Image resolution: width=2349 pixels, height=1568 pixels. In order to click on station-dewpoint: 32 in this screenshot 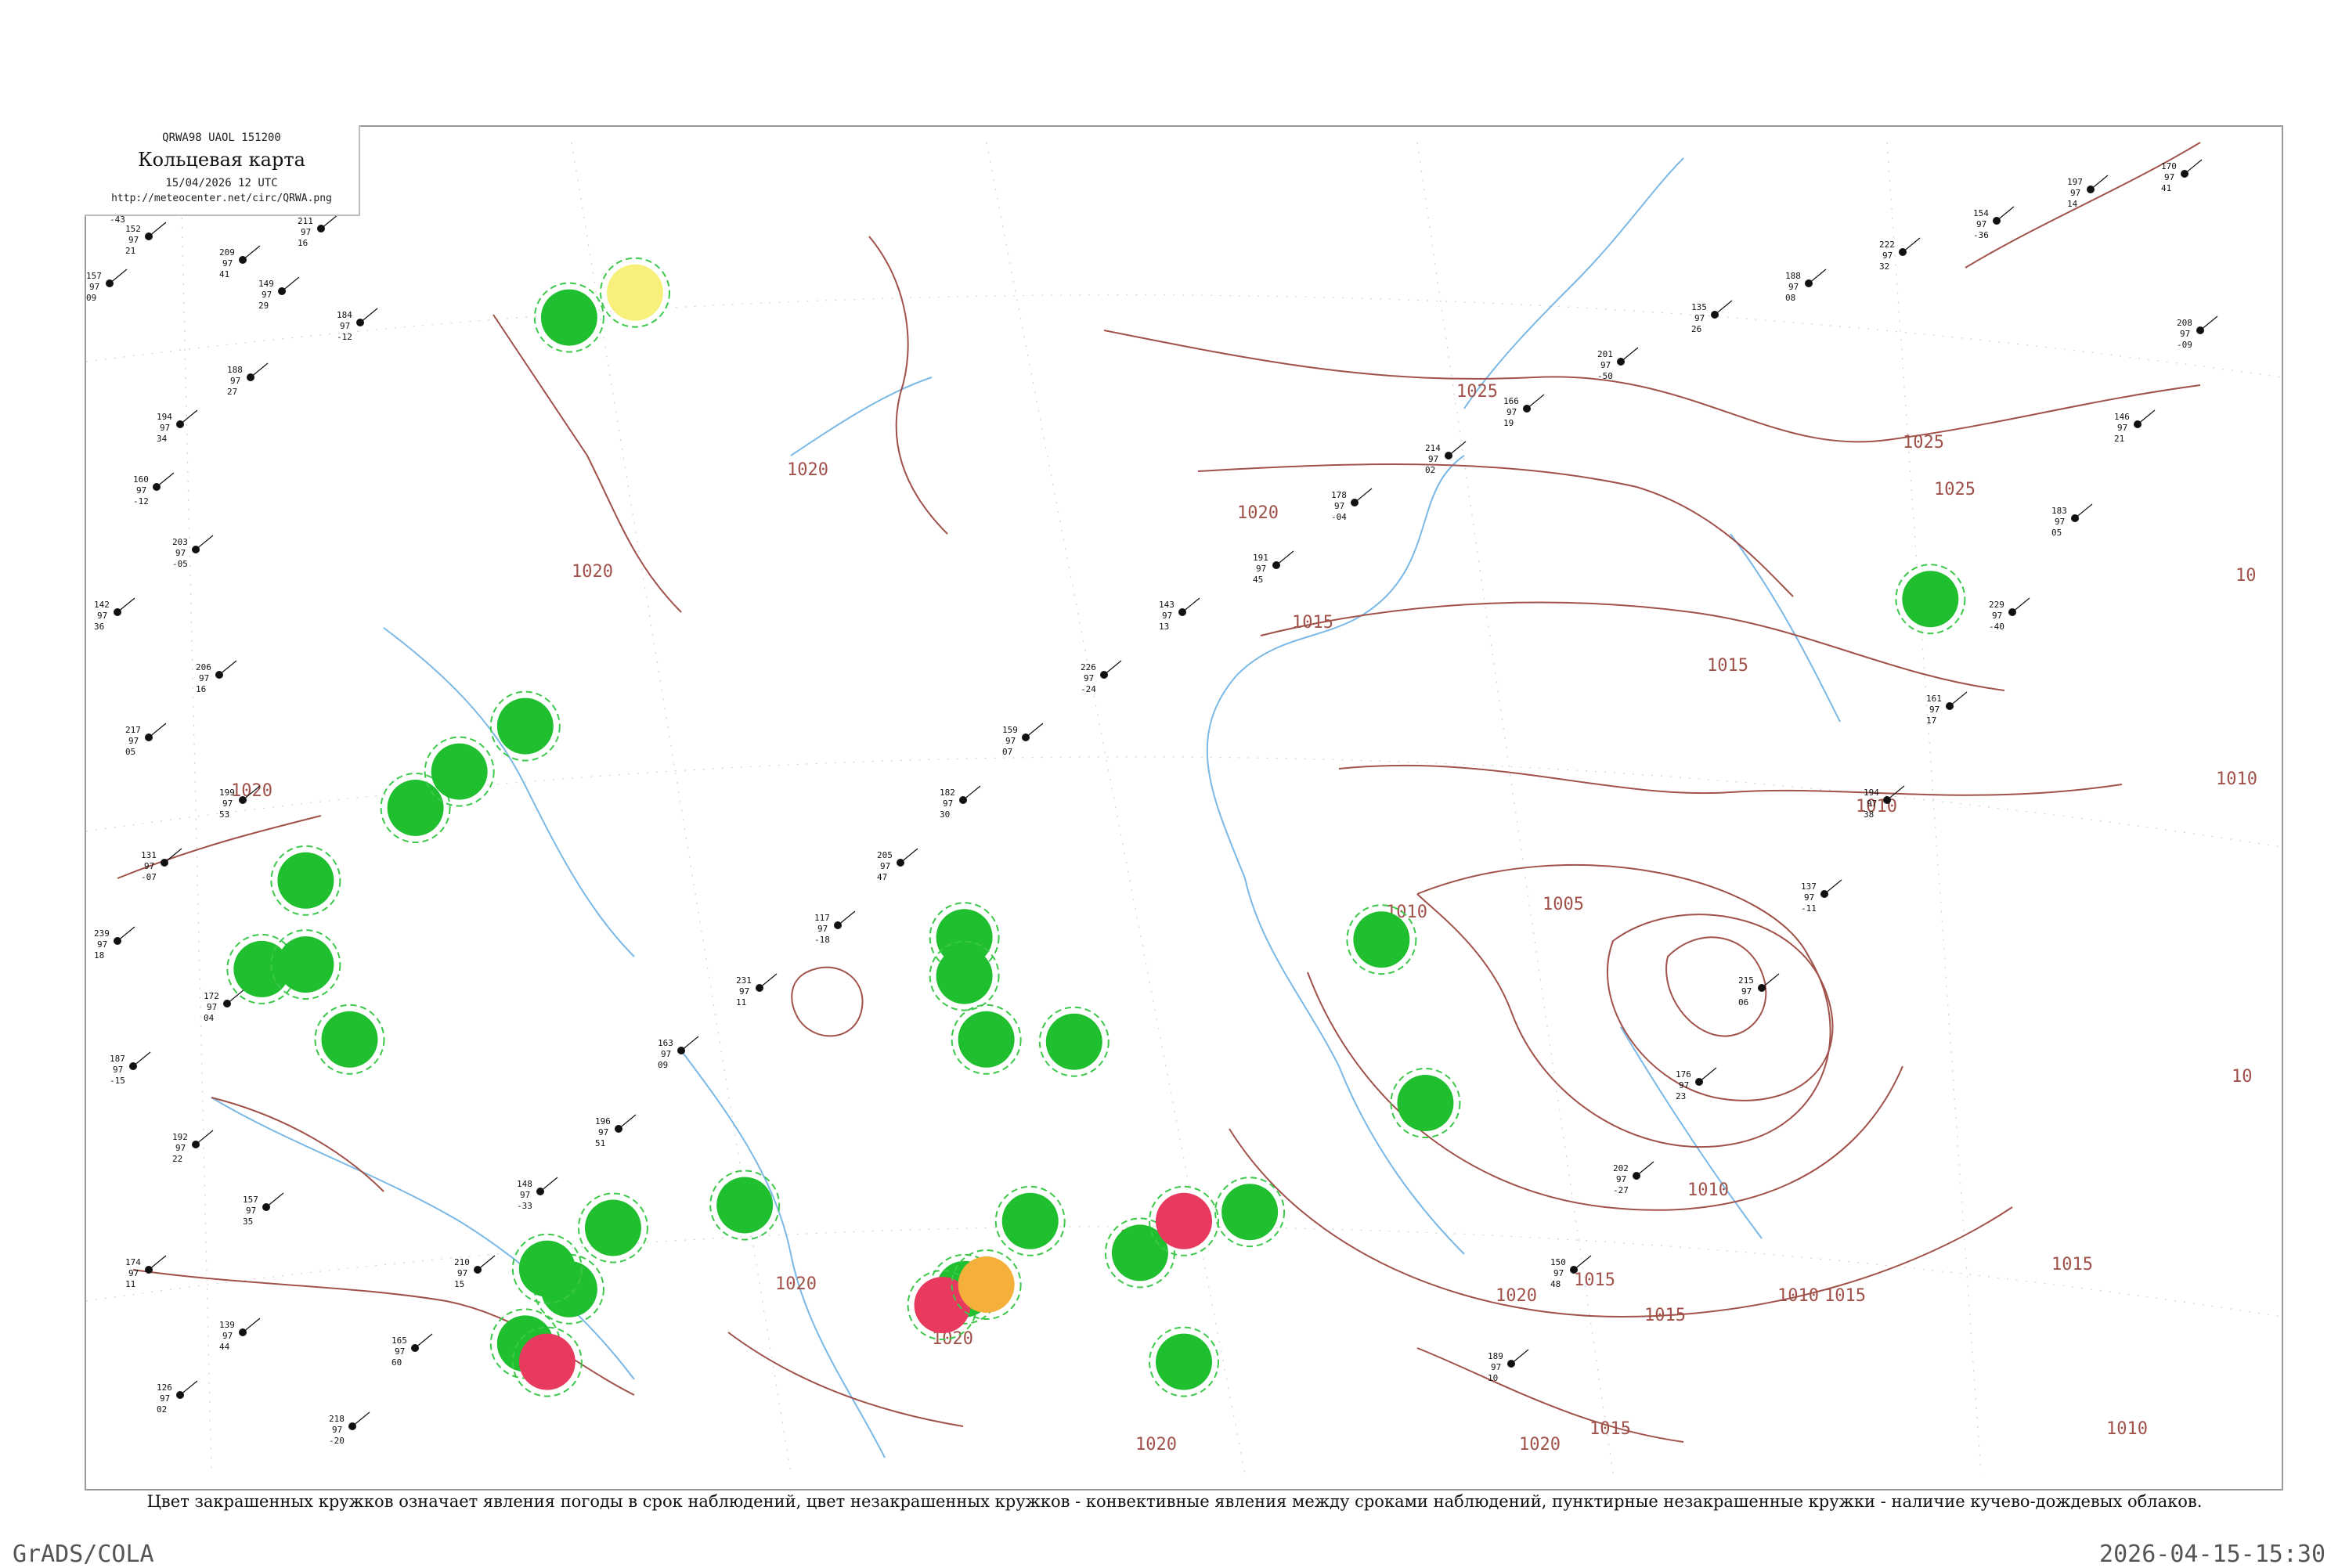, I will do `click(1884, 266)`.